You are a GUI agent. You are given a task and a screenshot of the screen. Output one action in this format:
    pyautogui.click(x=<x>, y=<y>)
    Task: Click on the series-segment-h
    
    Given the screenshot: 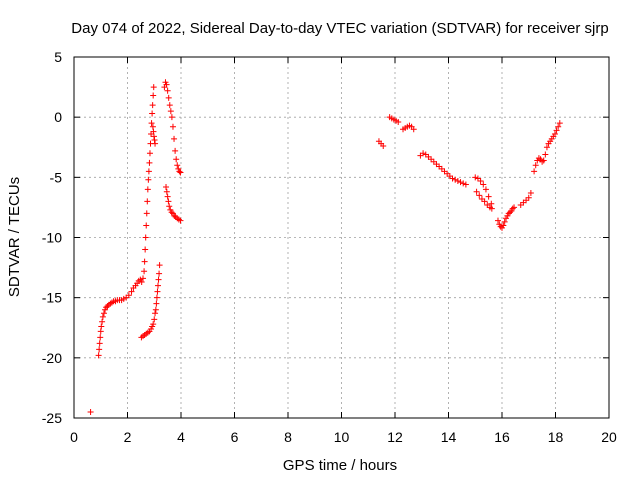 What is the action you would take?
    pyautogui.click(x=408, y=127)
    